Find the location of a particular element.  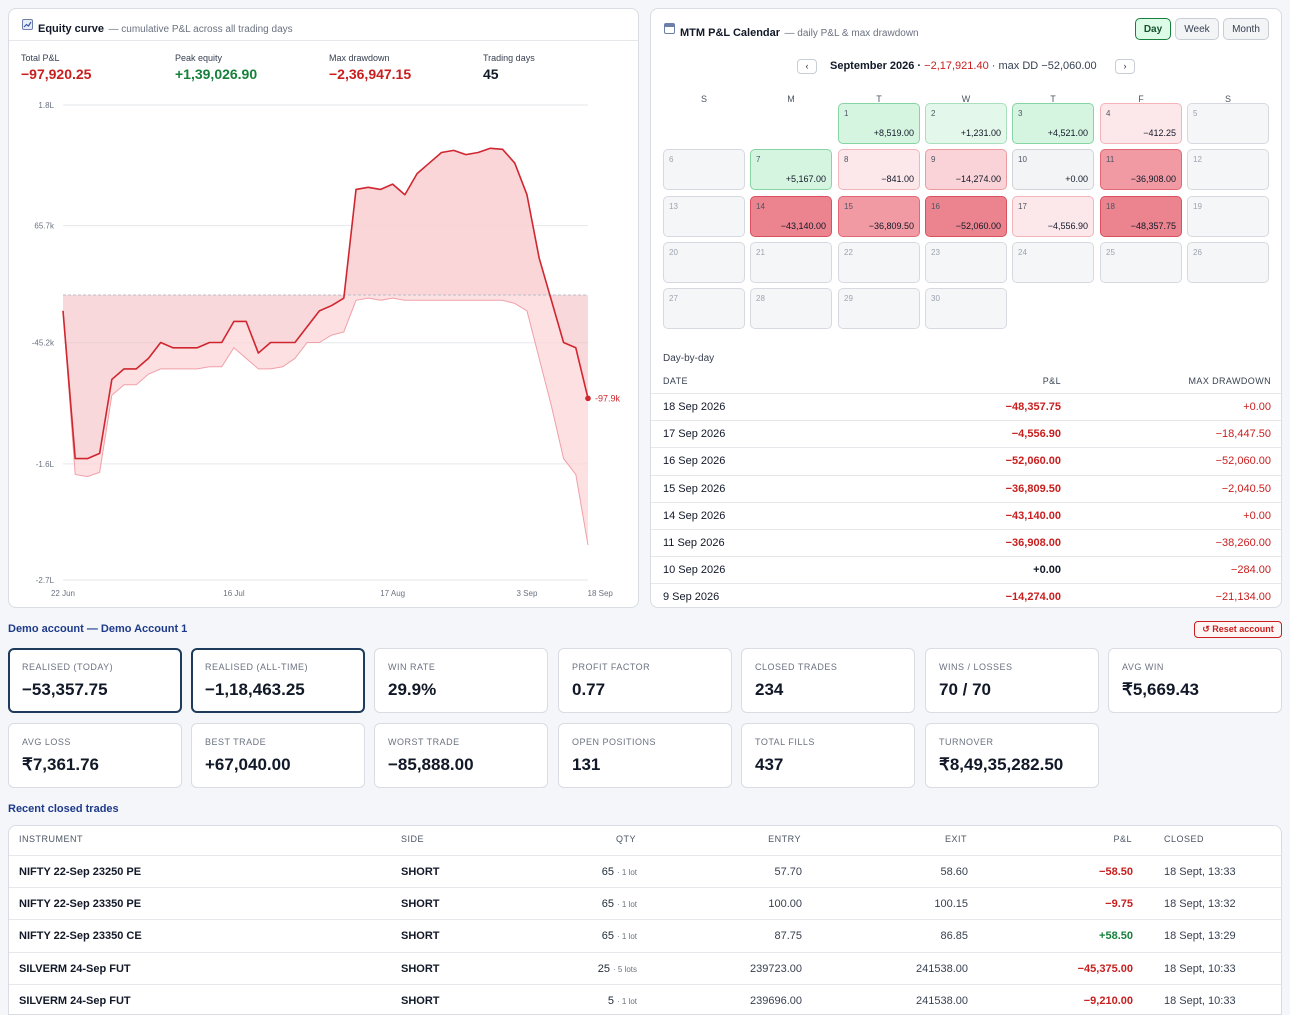

calendar-day: 3 +4,521.00 is located at coordinates (1053, 123).